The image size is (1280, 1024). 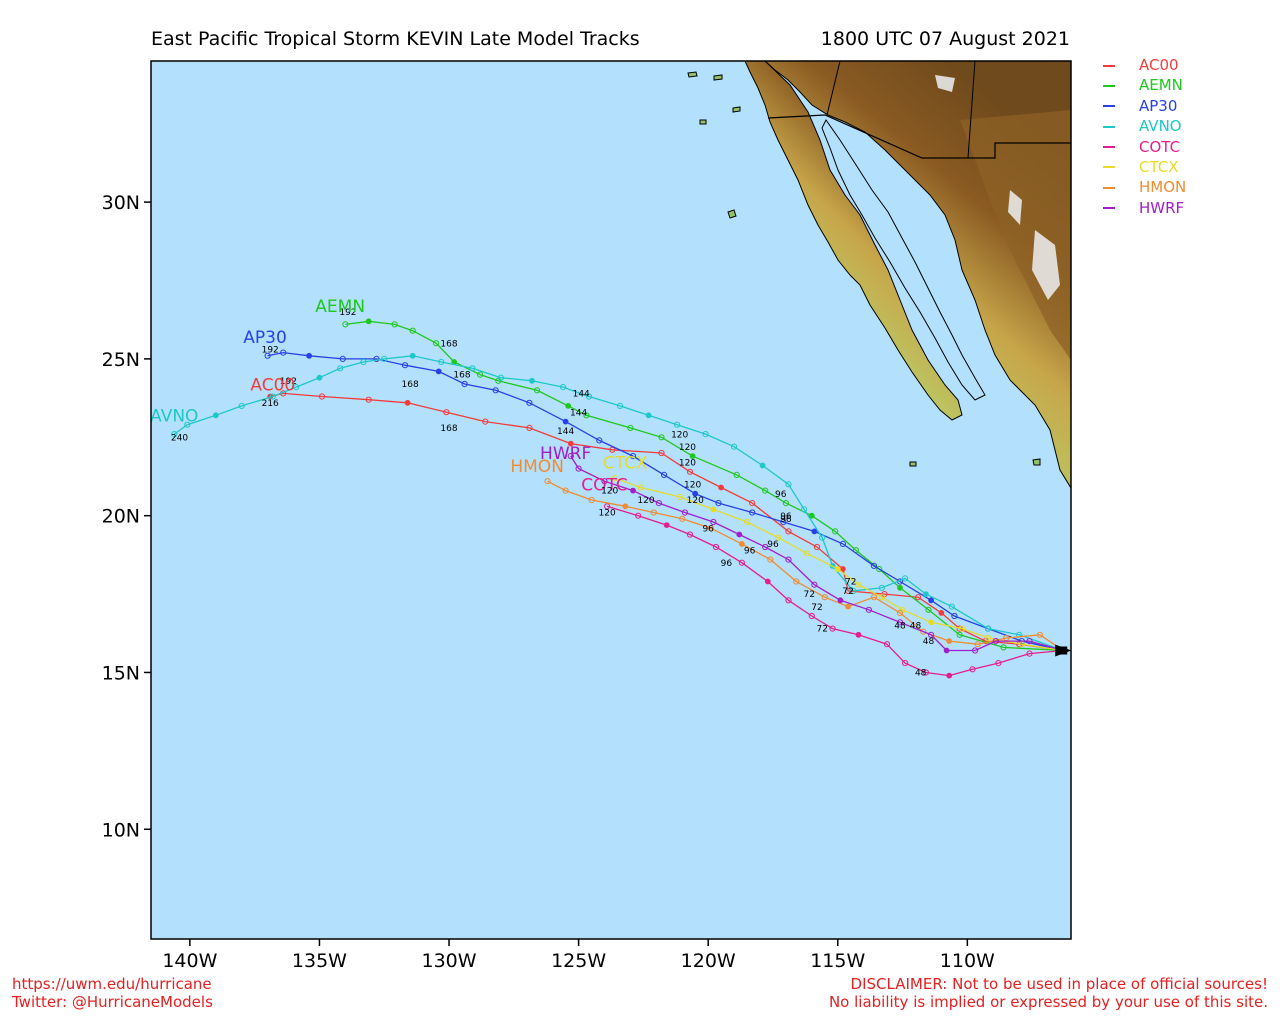 What do you see at coordinates (835, 591) in the screenshot?
I see `track-cotc` at bounding box center [835, 591].